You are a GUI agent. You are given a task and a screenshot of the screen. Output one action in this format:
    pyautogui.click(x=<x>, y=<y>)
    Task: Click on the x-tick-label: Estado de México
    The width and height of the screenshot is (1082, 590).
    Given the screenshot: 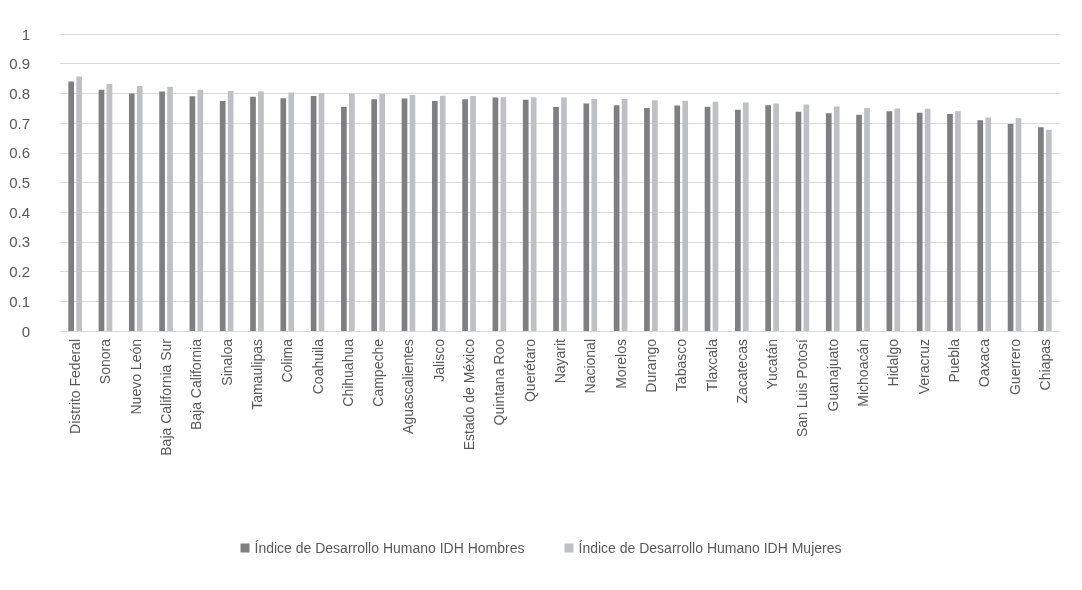 What is the action you would take?
    pyautogui.click(x=469, y=394)
    